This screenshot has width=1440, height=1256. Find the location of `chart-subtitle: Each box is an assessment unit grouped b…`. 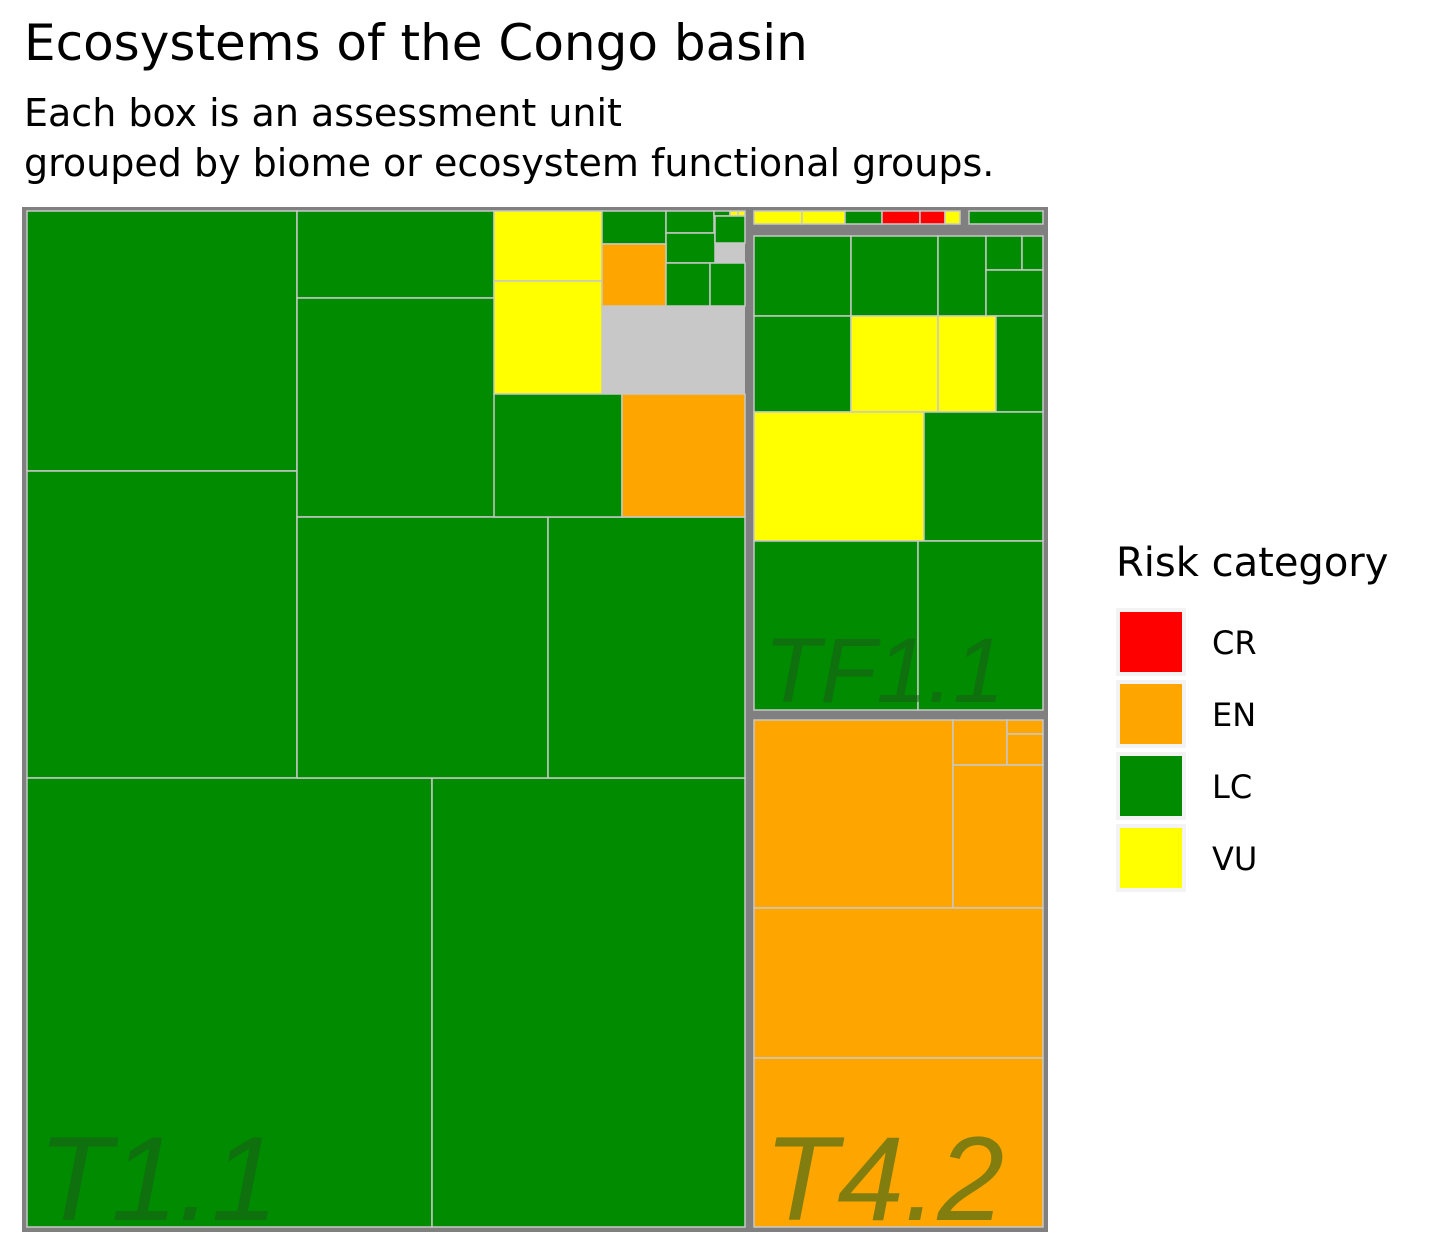

chart-subtitle: Each box is an assessment unit grouped b… is located at coordinates (509, 138).